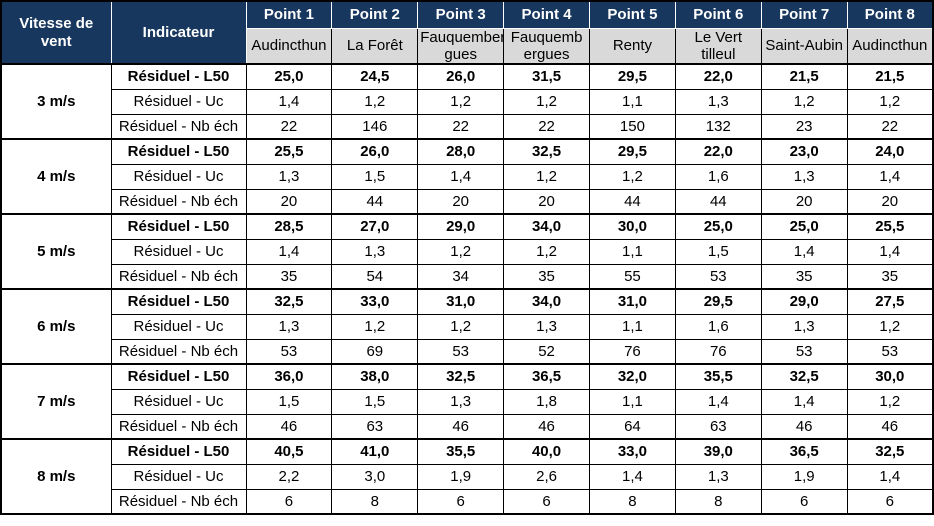 This screenshot has width=934, height=526. I want to click on value-cell-point-5: 44, so click(632, 201).